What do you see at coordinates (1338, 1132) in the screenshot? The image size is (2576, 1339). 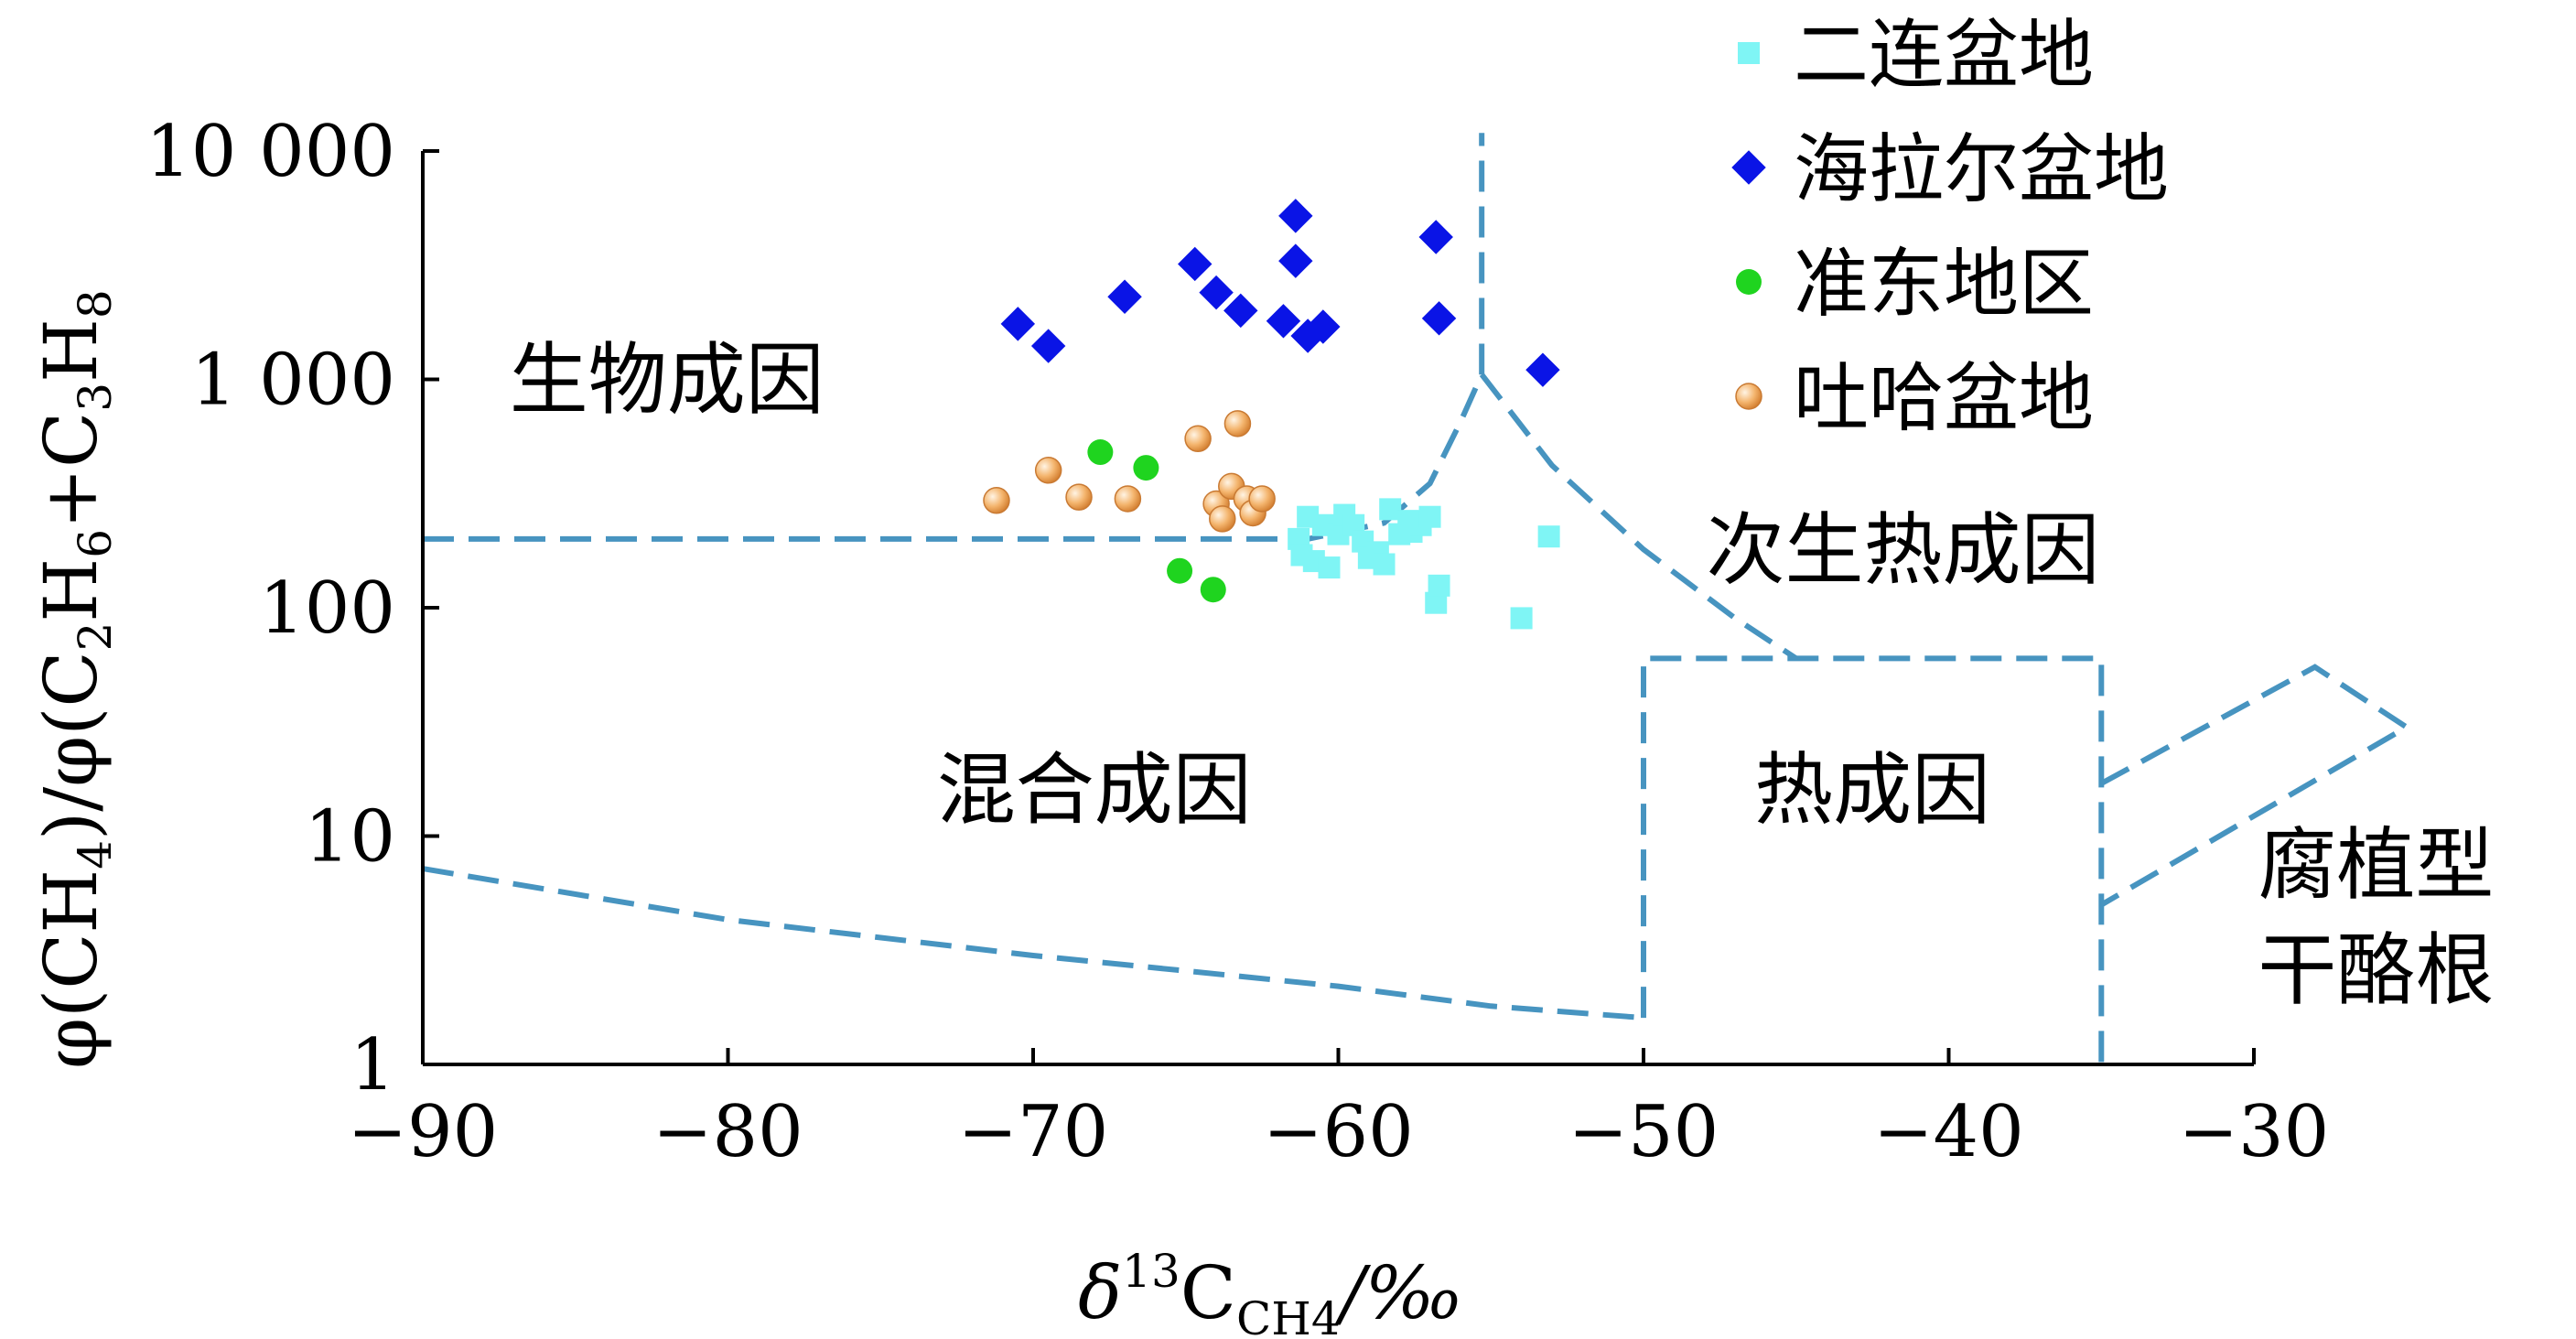 I see `x-tick-label: −60` at bounding box center [1338, 1132].